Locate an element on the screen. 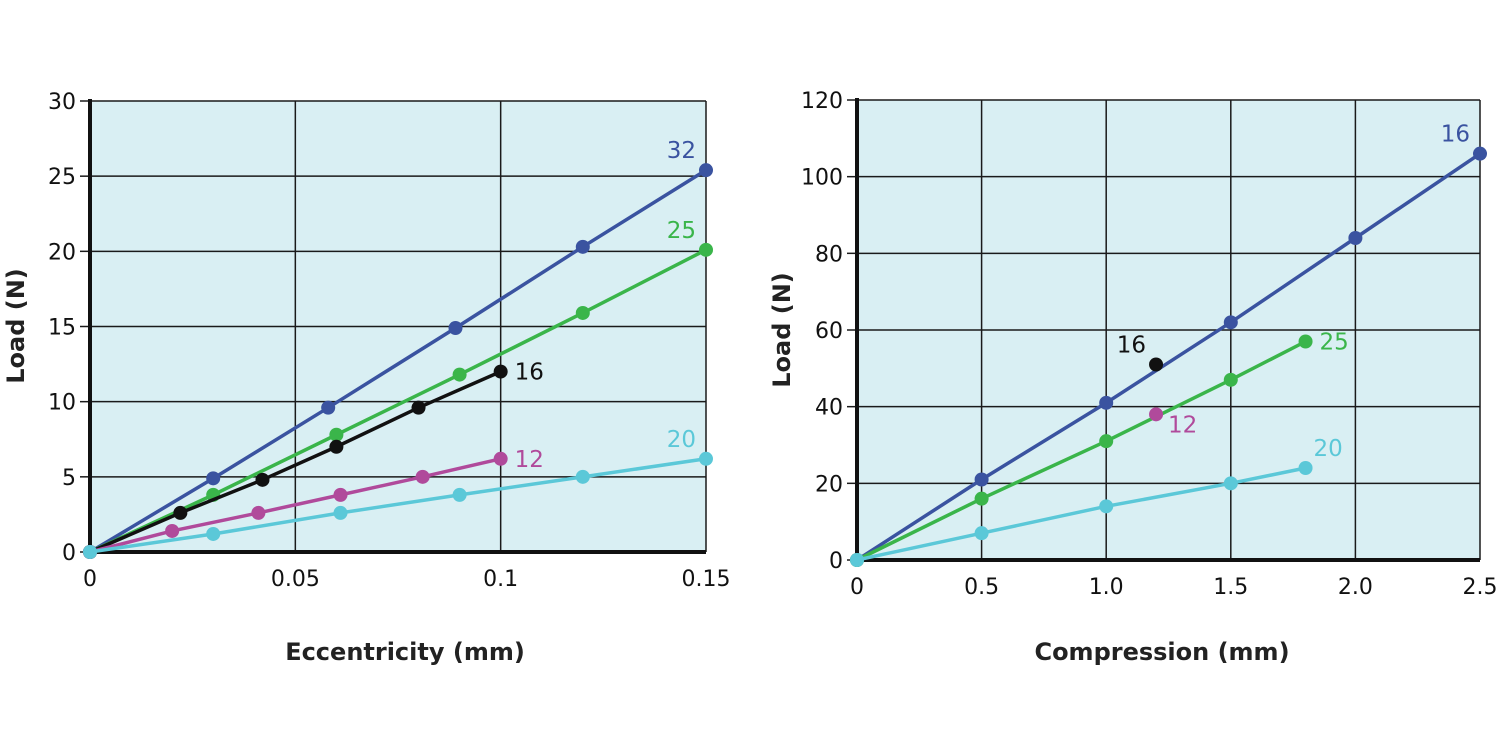 This screenshot has height=750, width=1500. marker-label: 12 is located at coordinates (1182, 425).